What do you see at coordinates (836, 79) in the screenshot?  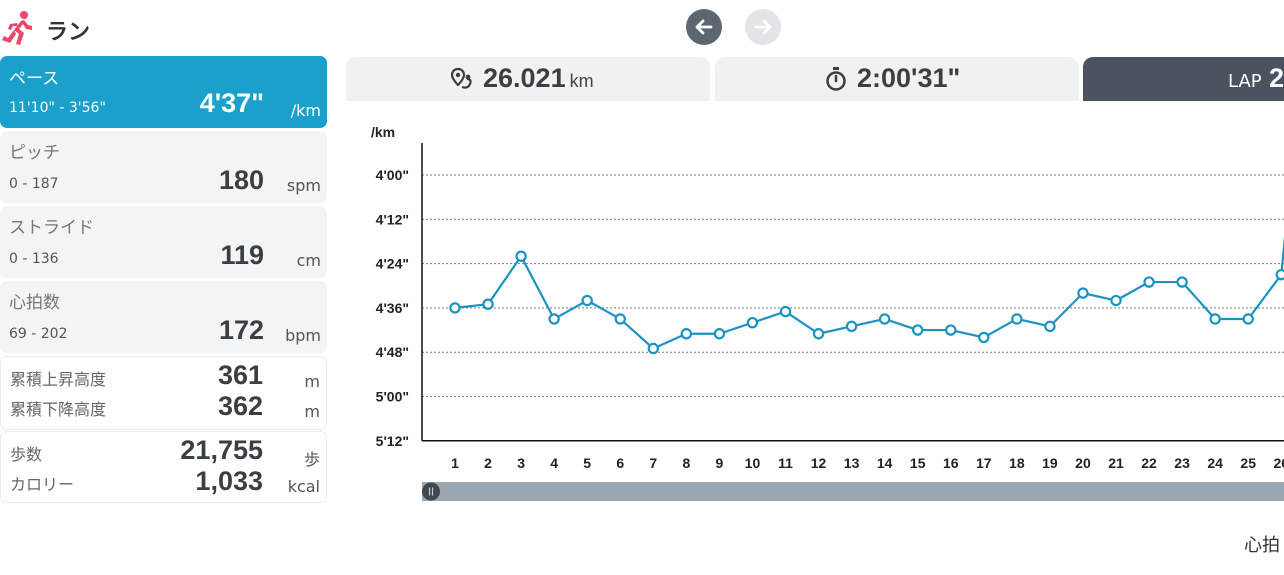 I see `stopwatch-icon` at bounding box center [836, 79].